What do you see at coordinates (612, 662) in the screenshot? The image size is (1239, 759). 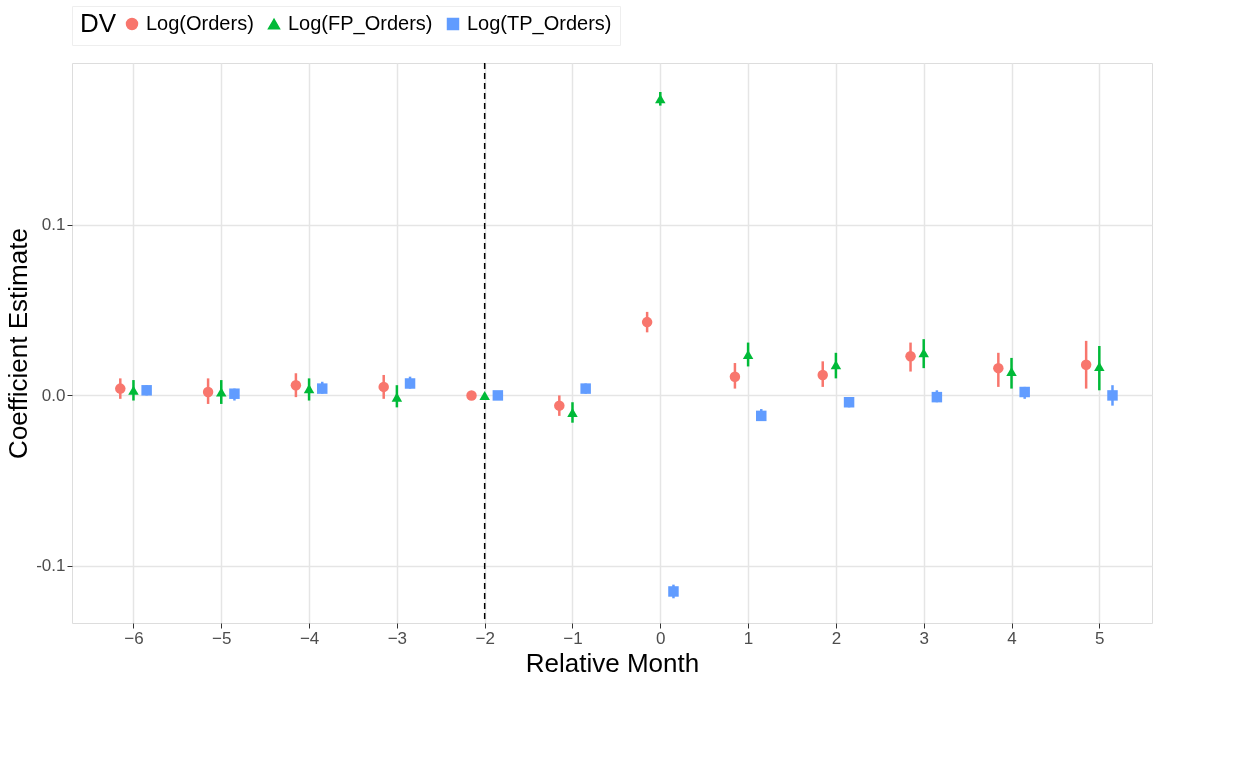 I see `x-axis-title: Relative Month` at bounding box center [612, 662].